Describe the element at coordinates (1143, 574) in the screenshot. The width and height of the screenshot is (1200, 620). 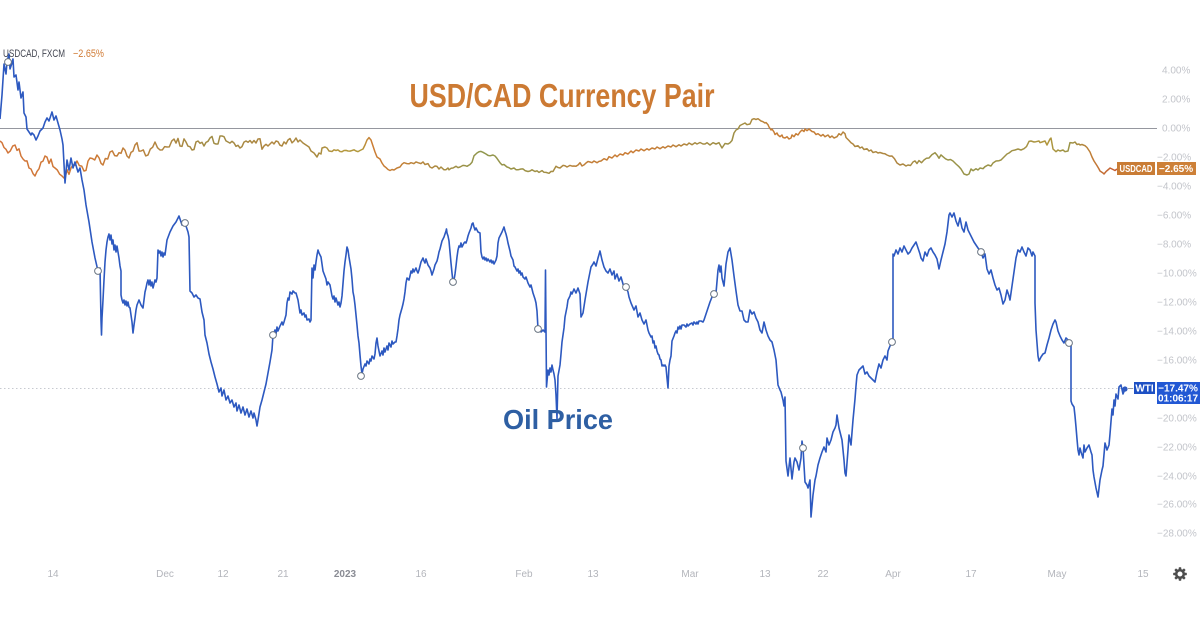
I see `svg-text: 15` at that location.